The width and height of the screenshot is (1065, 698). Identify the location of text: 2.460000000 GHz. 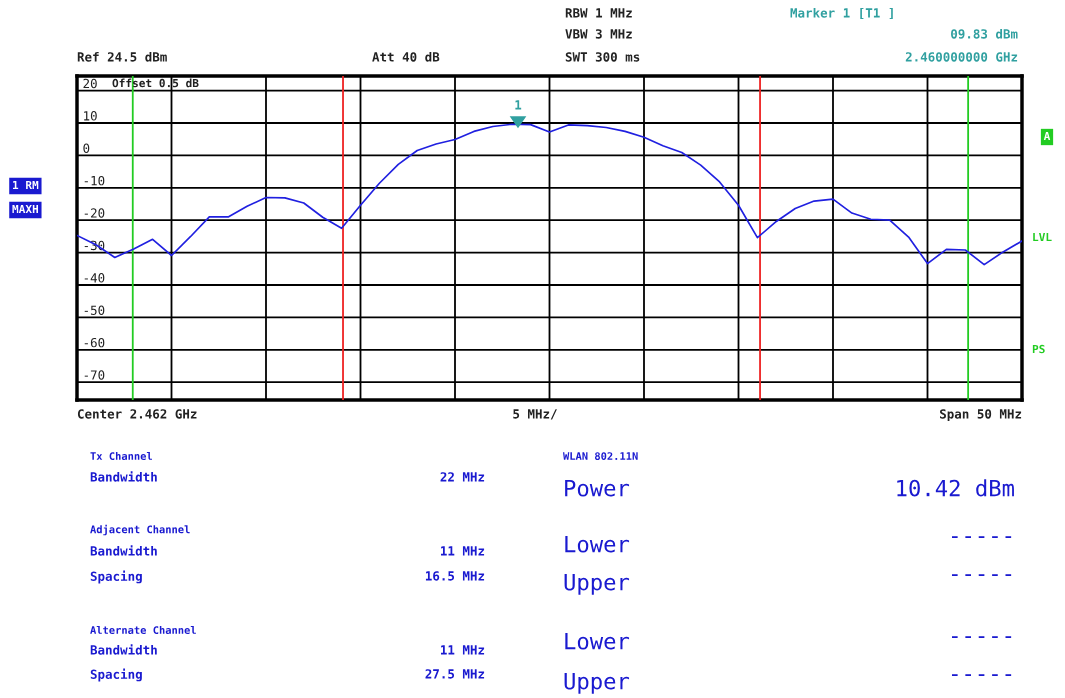
(961, 57).